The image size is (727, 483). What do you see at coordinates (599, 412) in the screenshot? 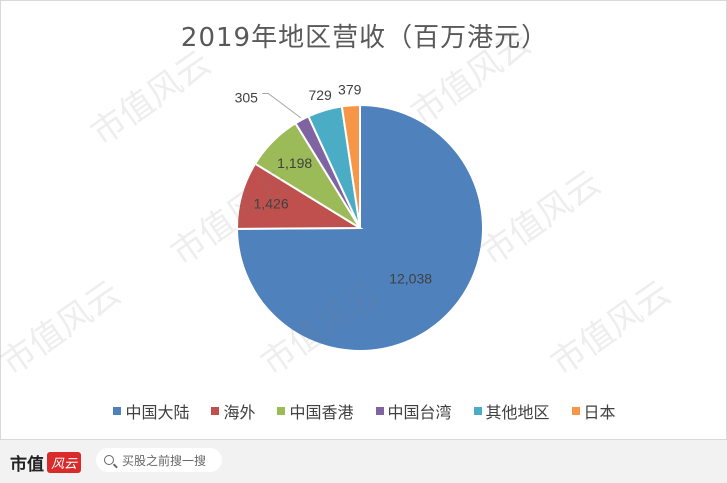
I see `legend-label-5: 日本` at bounding box center [599, 412].